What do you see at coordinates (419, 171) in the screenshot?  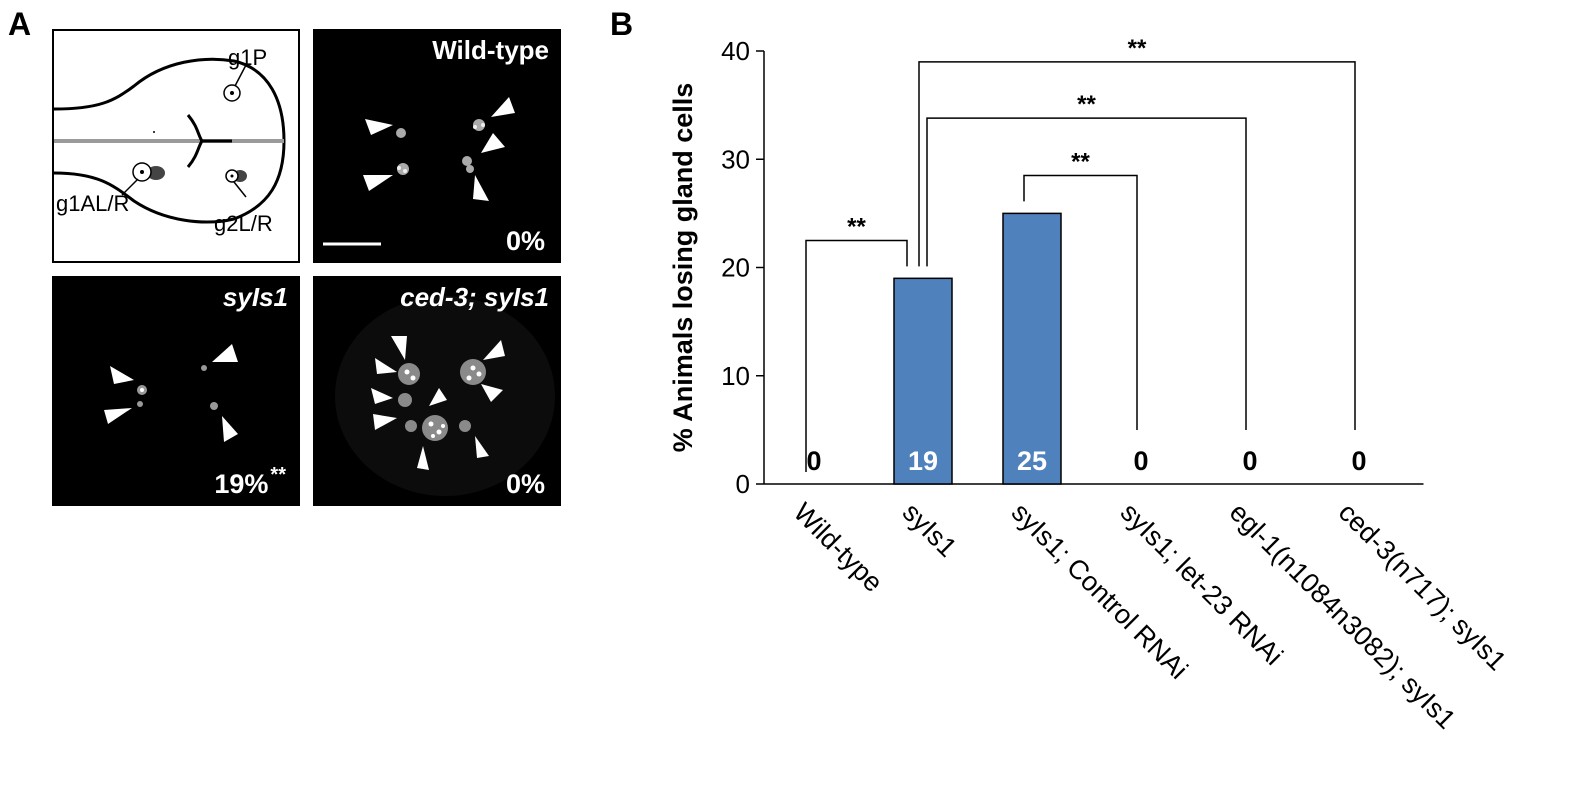 I see `wild-type-fluorescence` at bounding box center [419, 171].